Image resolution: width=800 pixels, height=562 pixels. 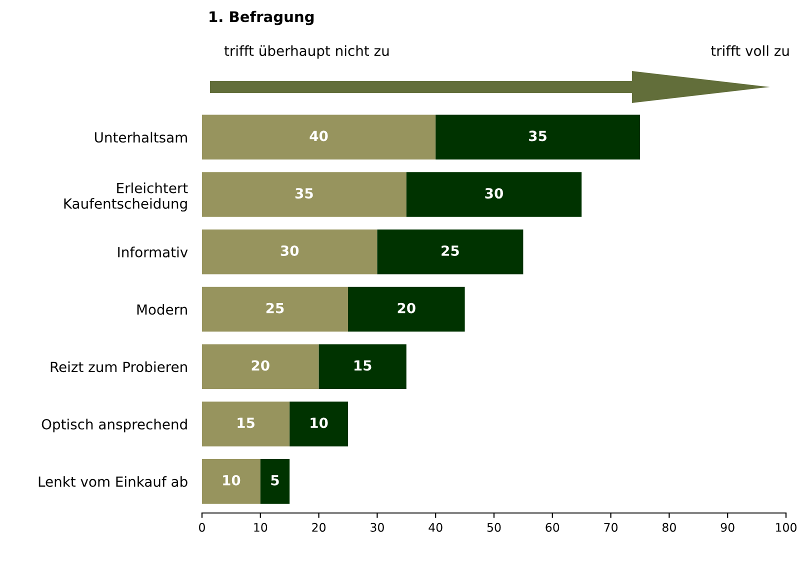 What do you see at coordinates (126, 197) in the screenshot?
I see `y-tick-label: Erleichtert Kaufentscheidung` at bounding box center [126, 197].